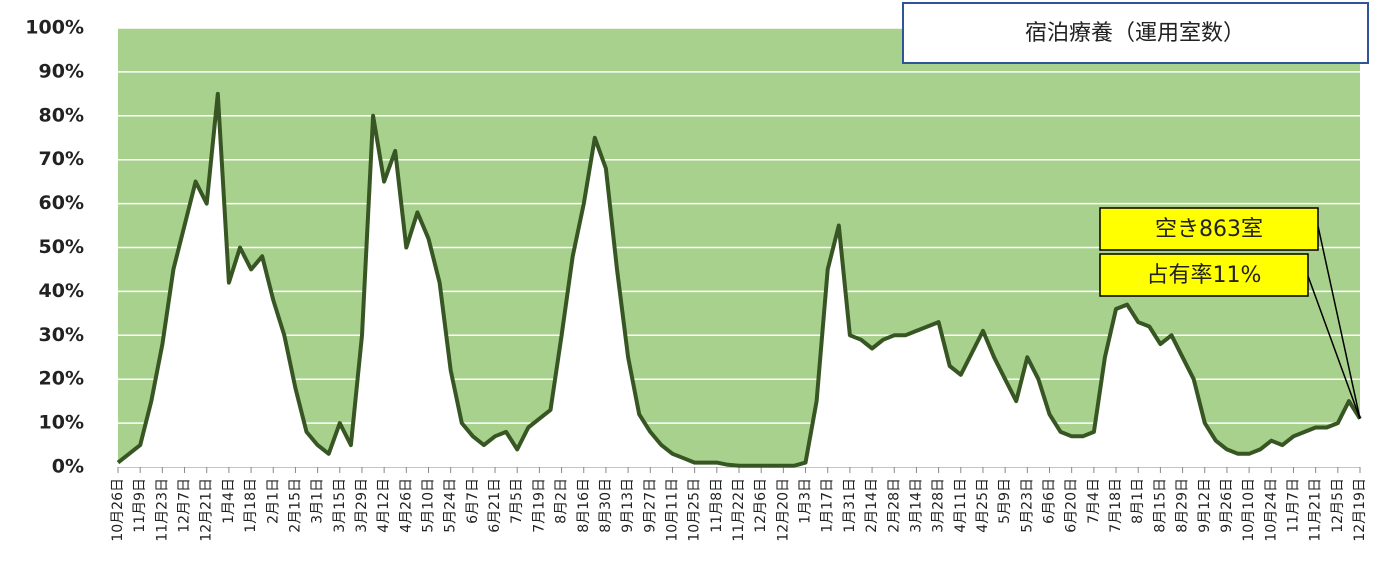  What do you see at coordinates (1360, 510) in the screenshot?
I see `x-tick-label: 12月19日` at bounding box center [1360, 510].